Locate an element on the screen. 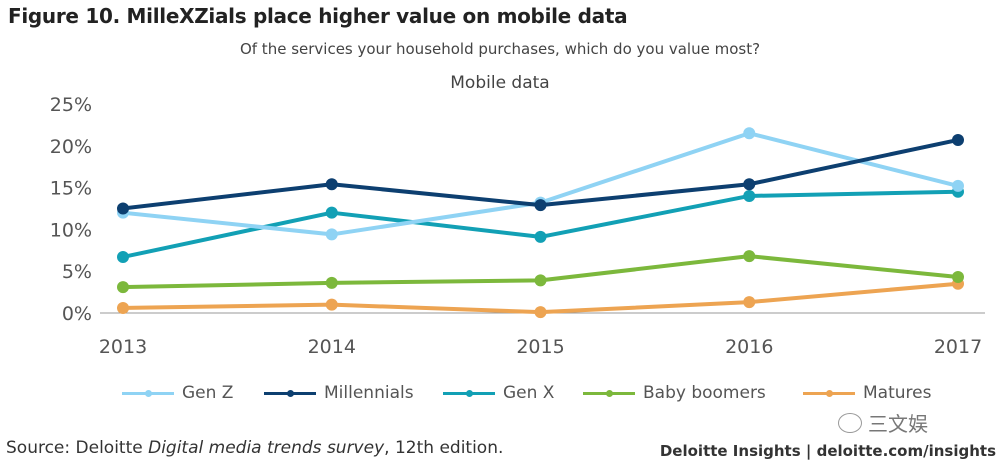  series-millennials is located at coordinates (540, 174).